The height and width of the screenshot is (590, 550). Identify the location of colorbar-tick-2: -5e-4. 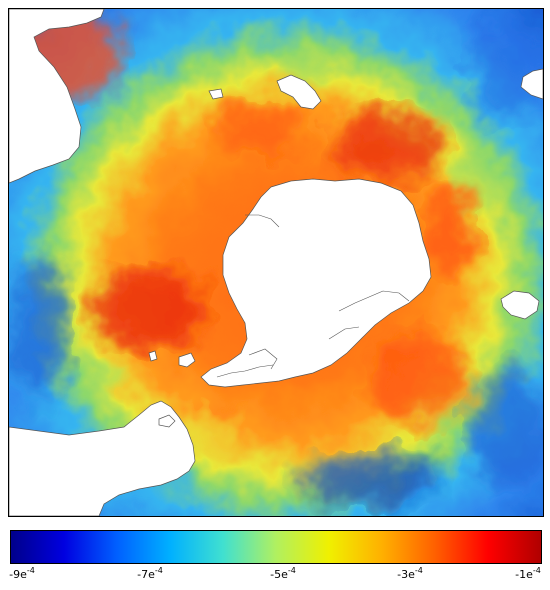
(283, 574).